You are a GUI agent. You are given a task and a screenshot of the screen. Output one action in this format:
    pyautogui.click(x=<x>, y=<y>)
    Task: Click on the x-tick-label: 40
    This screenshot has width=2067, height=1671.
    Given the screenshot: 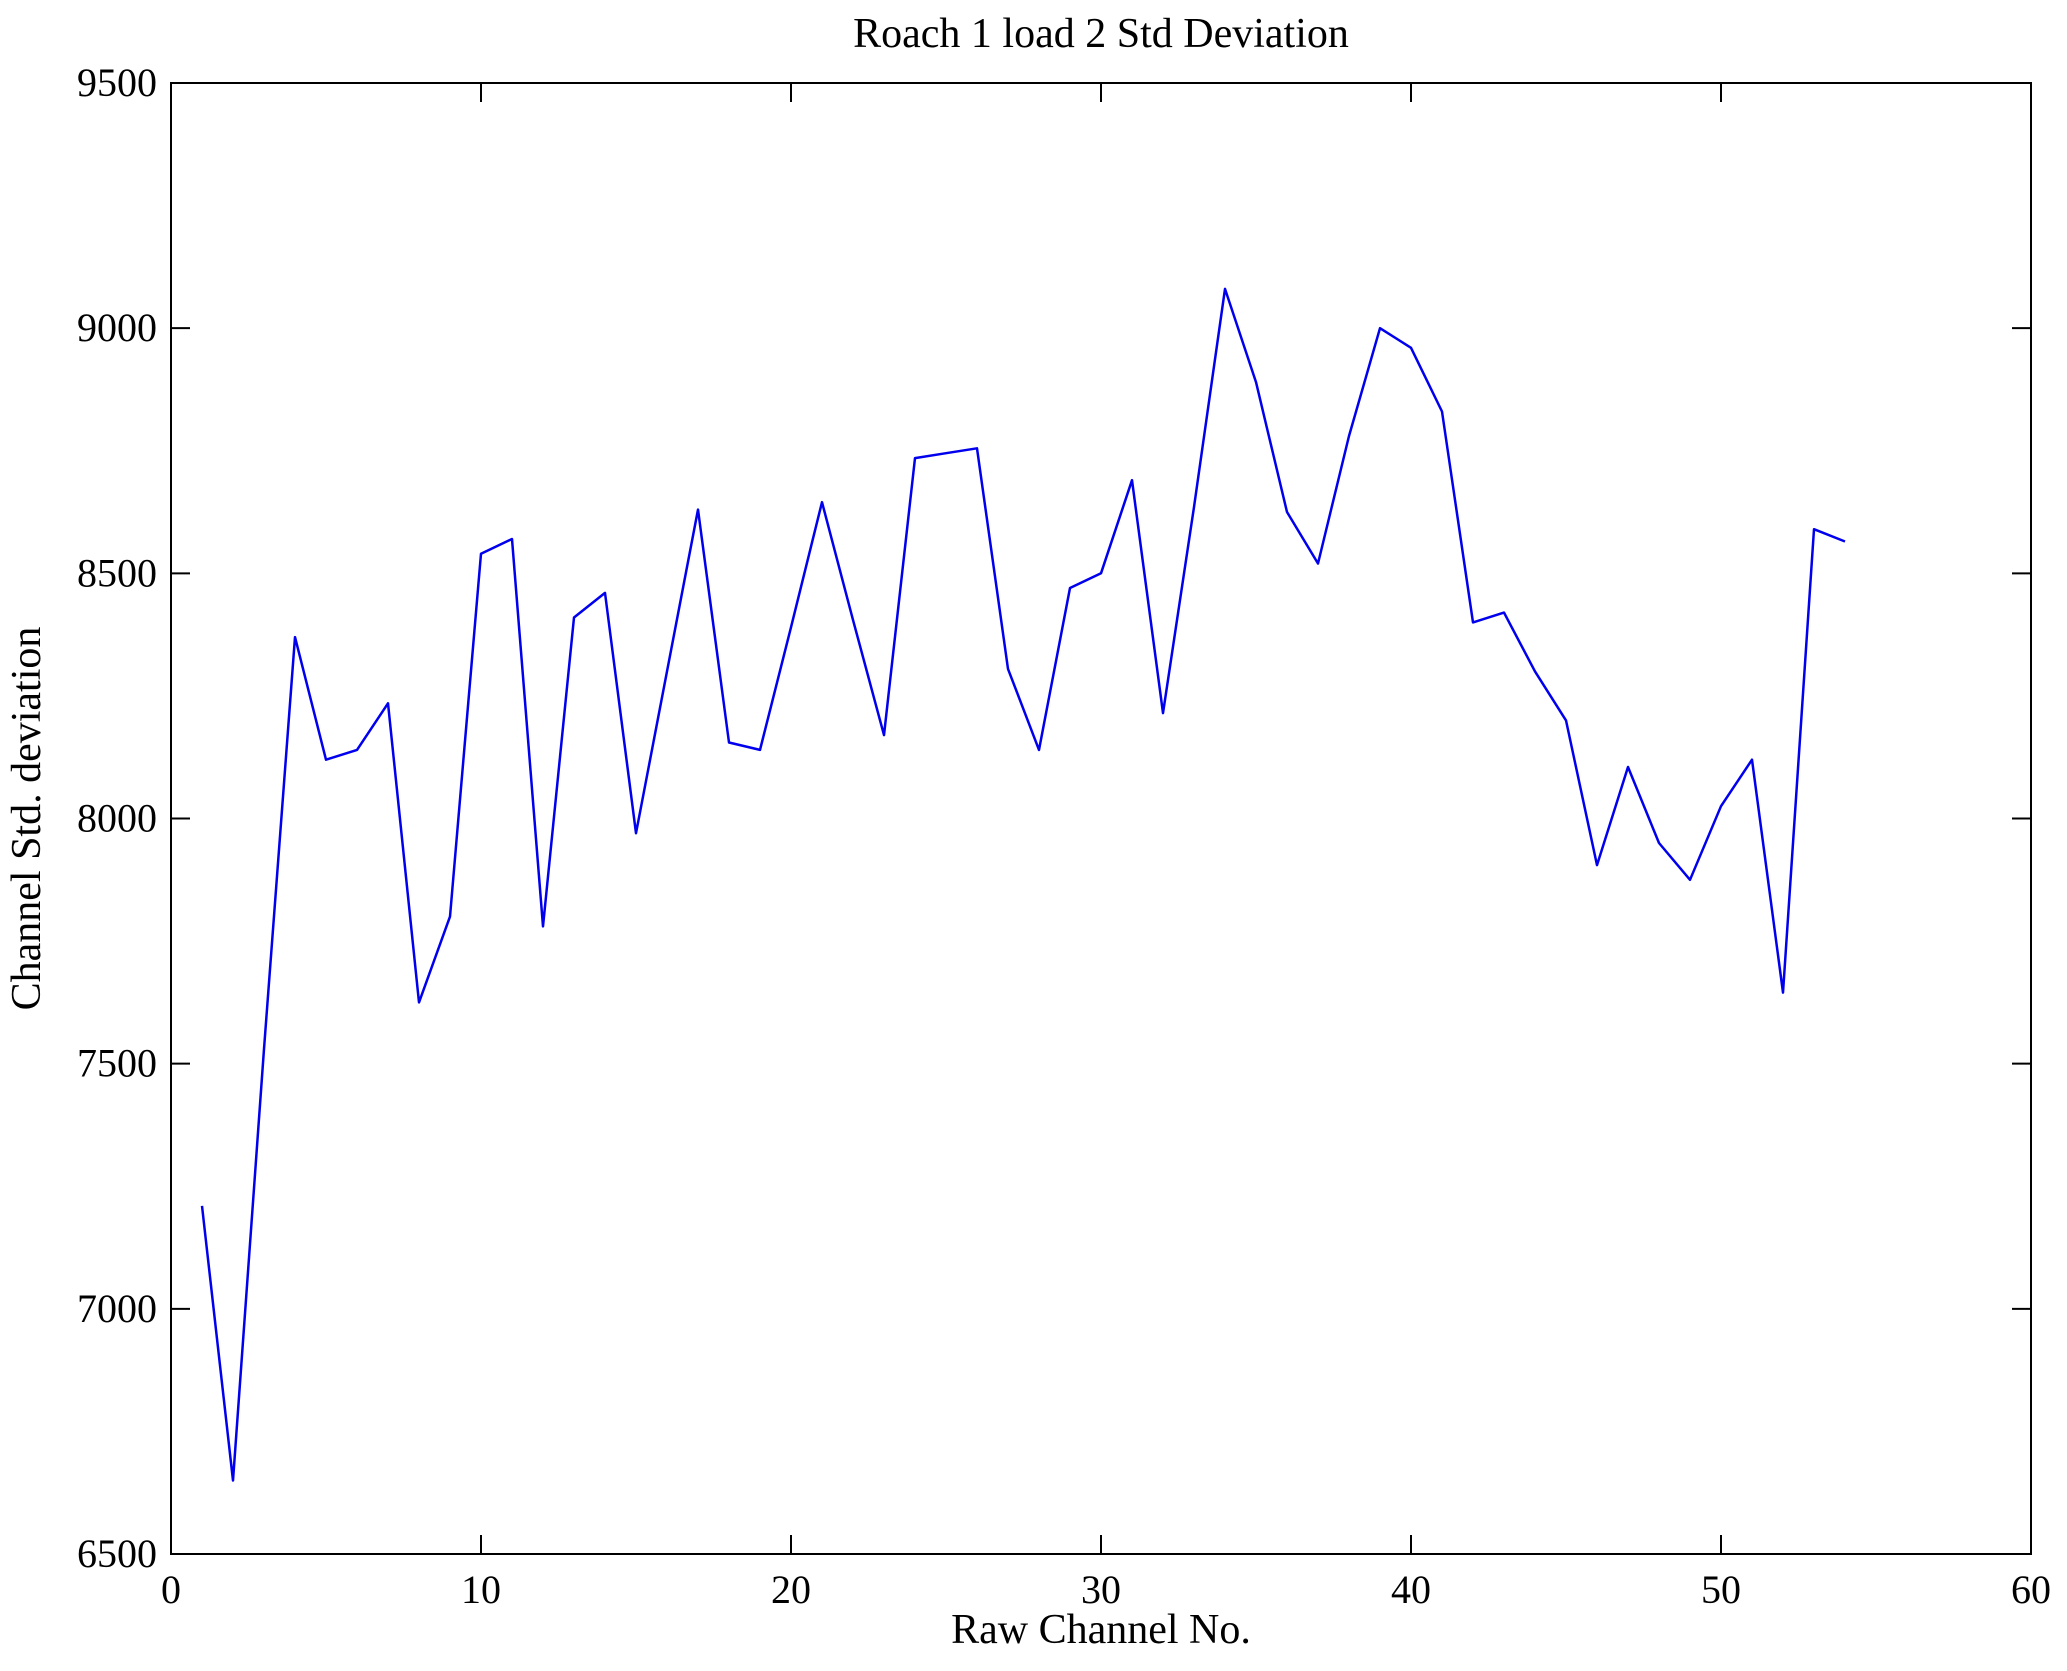 What is the action you would take?
    pyautogui.click(x=1411, y=1589)
    